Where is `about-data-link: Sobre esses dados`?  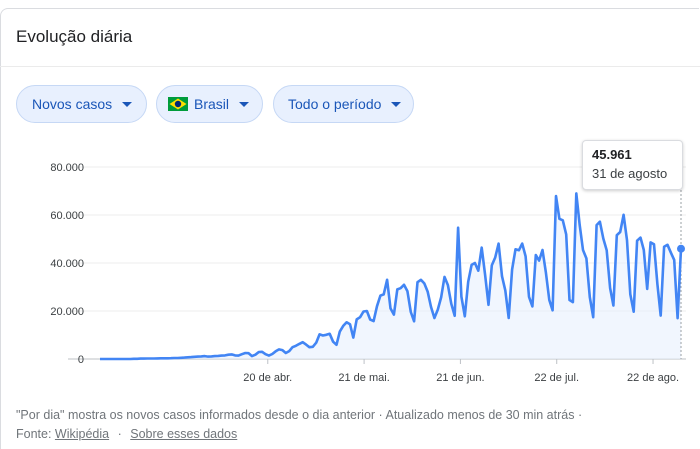 about-data-link: Sobre esses dados is located at coordinates (184, 434).